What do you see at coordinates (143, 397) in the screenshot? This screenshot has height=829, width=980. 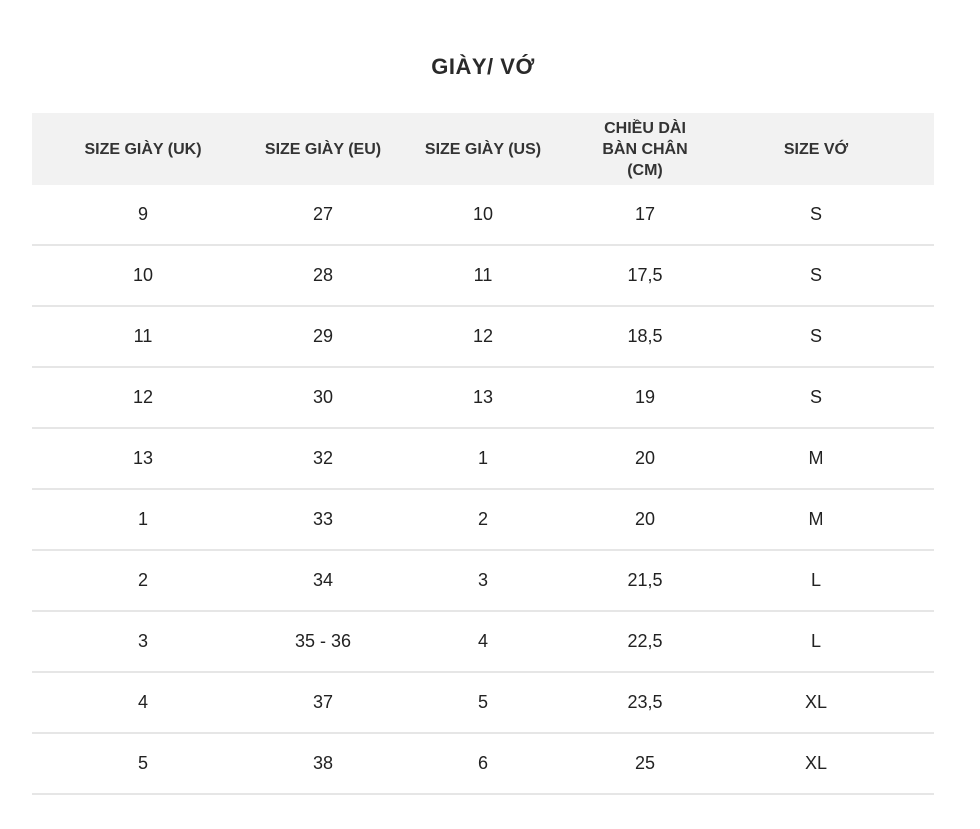 I see `cell-size-uk: 12` at bounding box center [143, 397].